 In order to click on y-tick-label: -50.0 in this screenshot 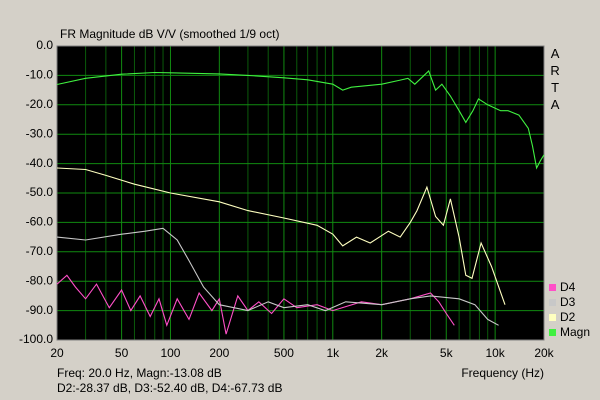, I will do `click(40, 192)`.